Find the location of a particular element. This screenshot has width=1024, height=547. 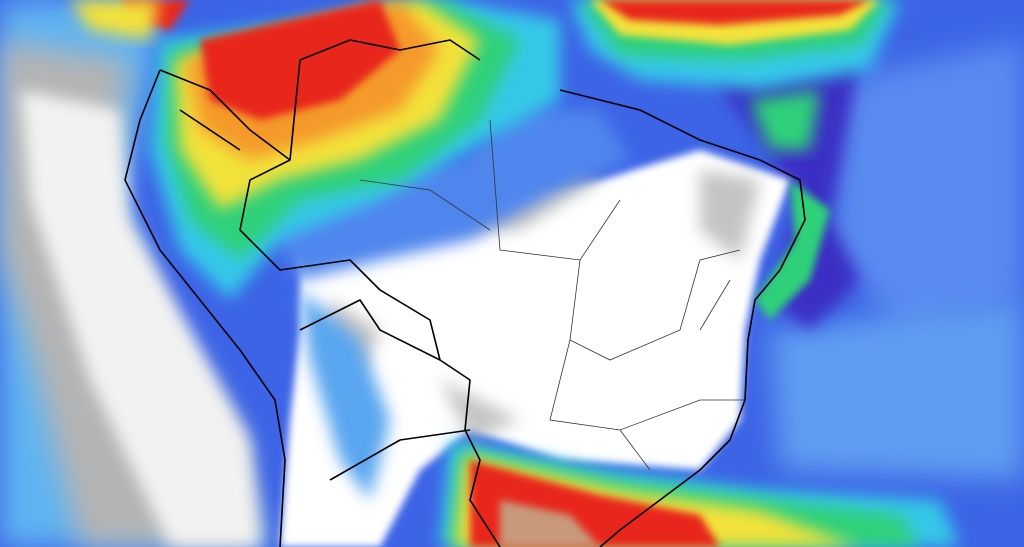

nw-red is located at coordinates (260, 60).